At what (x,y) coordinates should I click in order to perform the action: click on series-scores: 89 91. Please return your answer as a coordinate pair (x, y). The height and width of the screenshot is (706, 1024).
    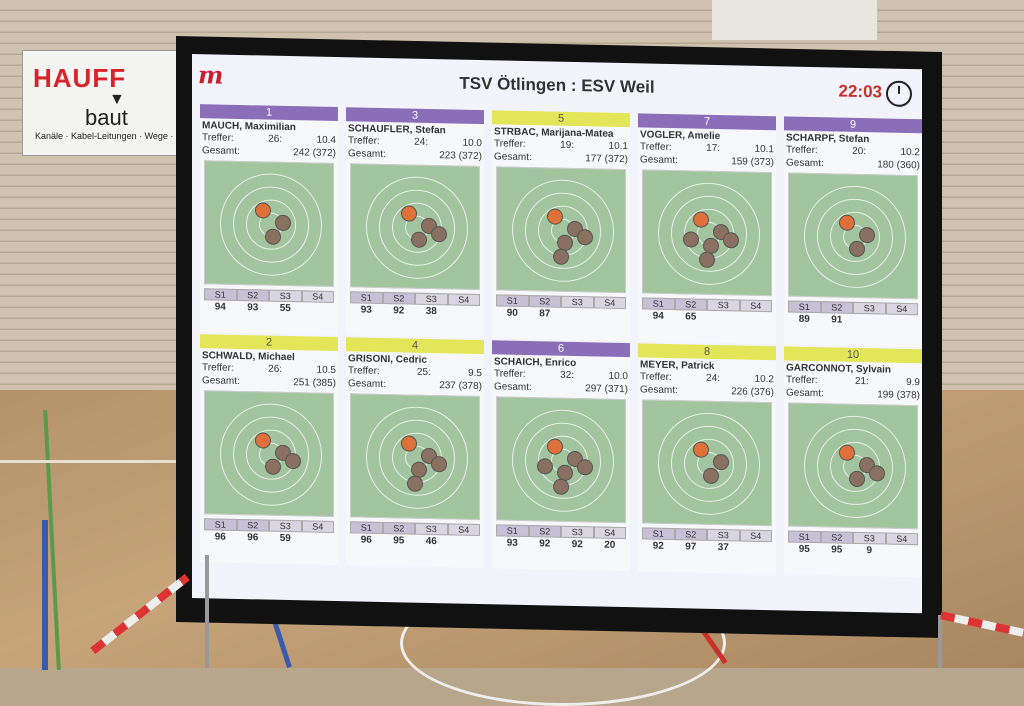
    Looking at the image, I should click on (853, 320).